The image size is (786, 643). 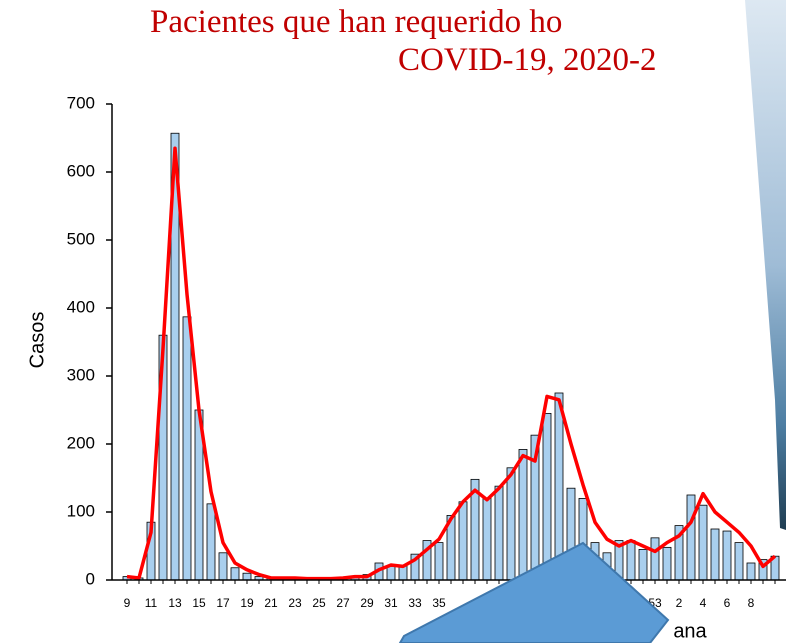 I want to click on x-tick-label: 17, so click(x=223, y=603).